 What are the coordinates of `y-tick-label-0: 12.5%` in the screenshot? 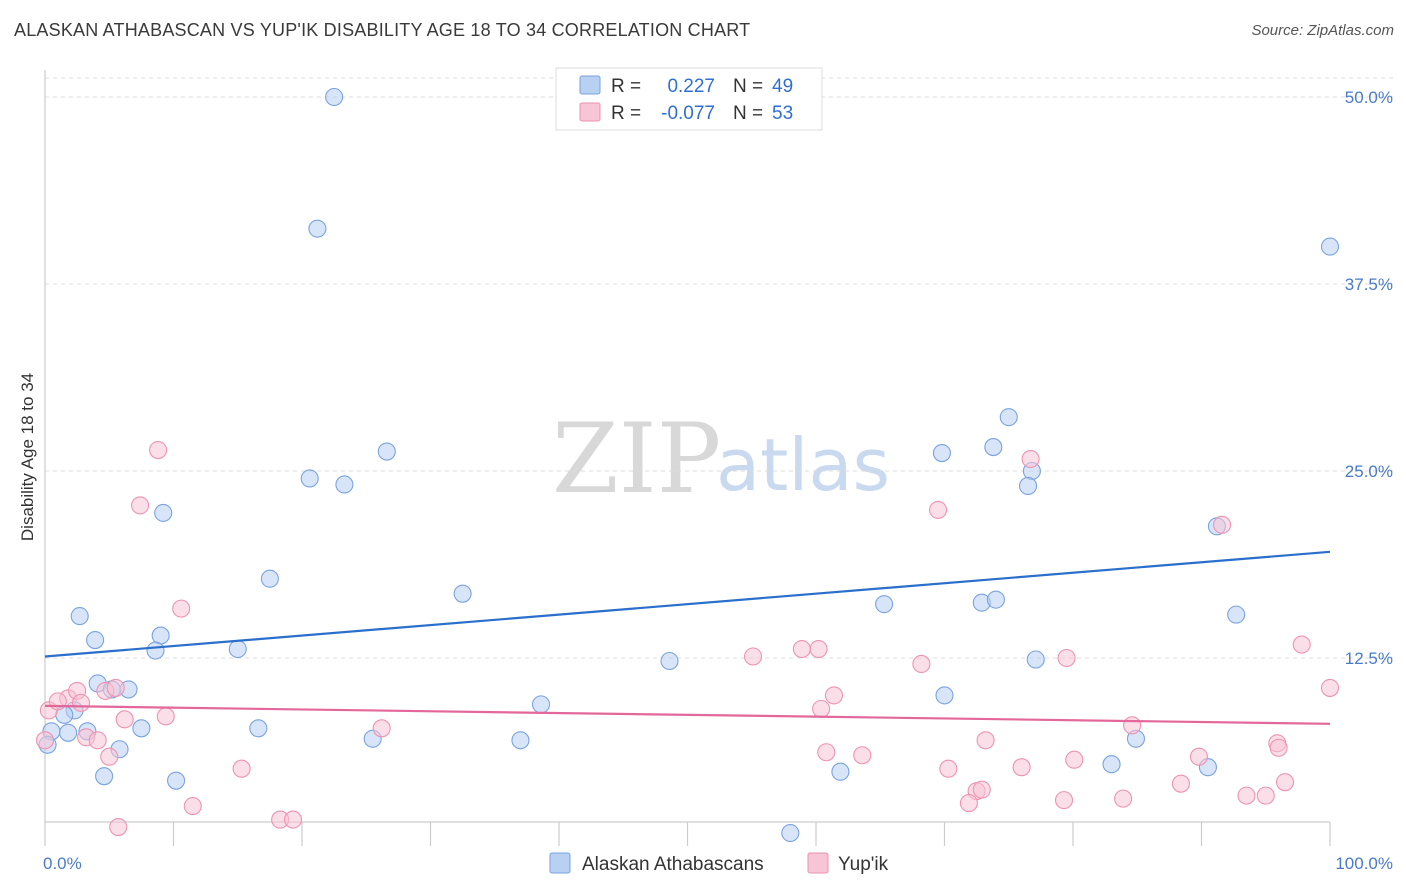 It's located at (1369, 658).